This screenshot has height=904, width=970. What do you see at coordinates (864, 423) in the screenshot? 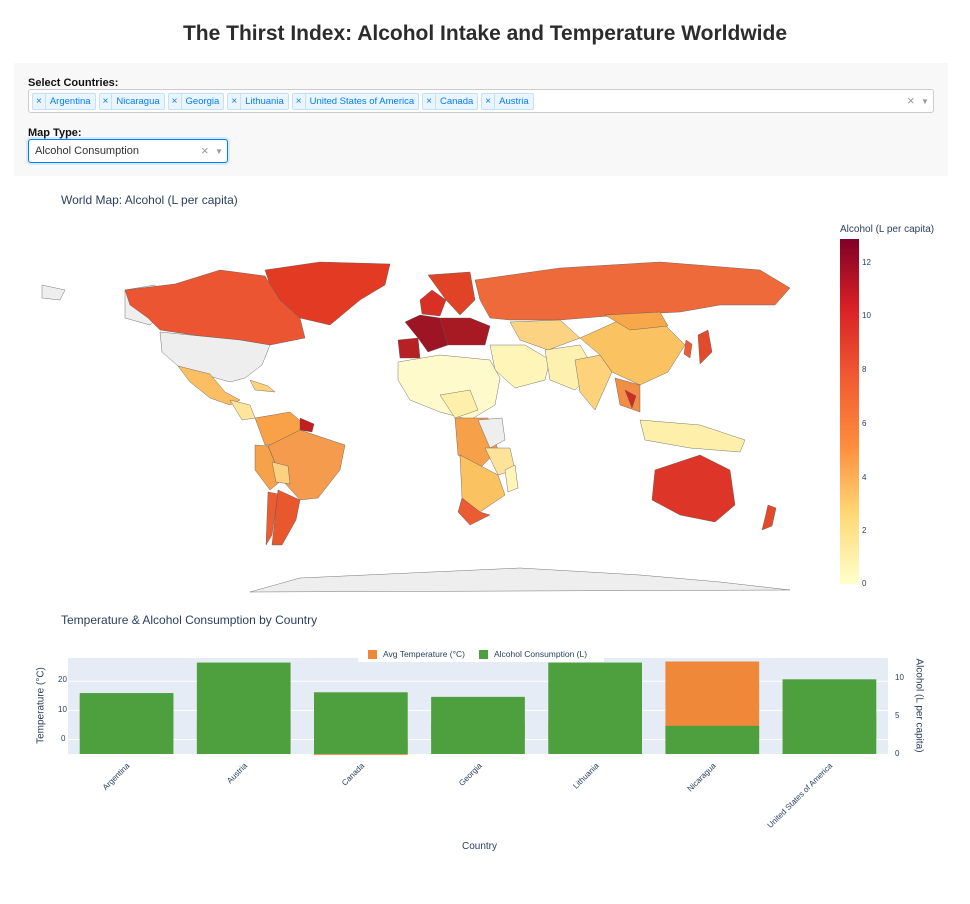
I see `colorbar-tick: 6` at bounding box center [864, 423].